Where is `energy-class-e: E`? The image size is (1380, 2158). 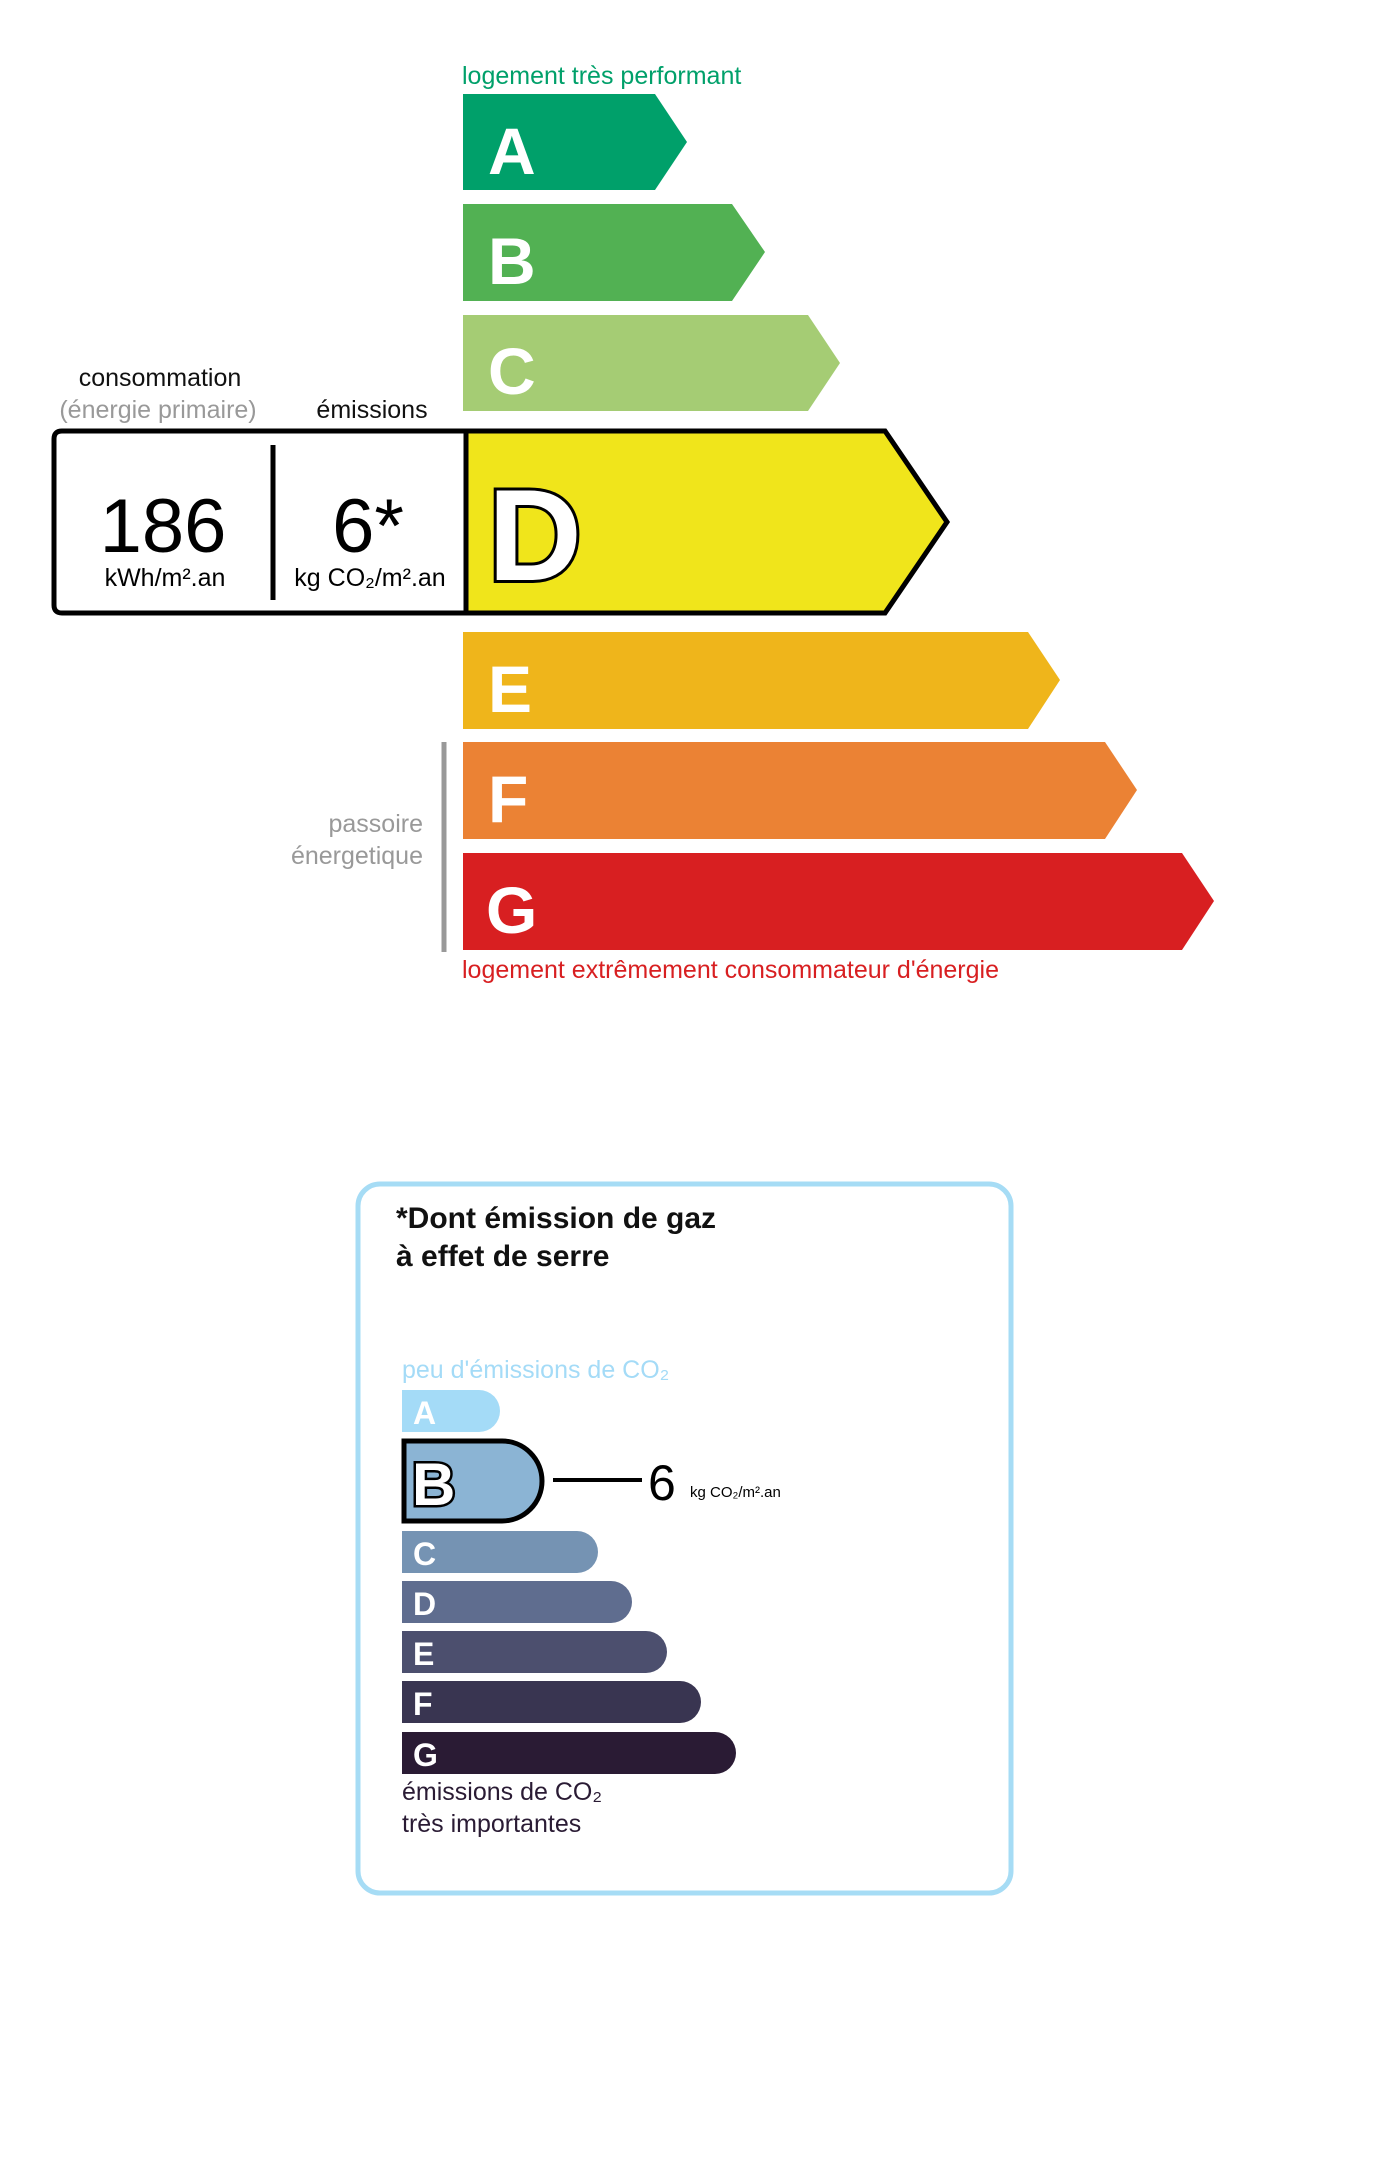
energy-class-e: E is located at coordinates (761, 680).